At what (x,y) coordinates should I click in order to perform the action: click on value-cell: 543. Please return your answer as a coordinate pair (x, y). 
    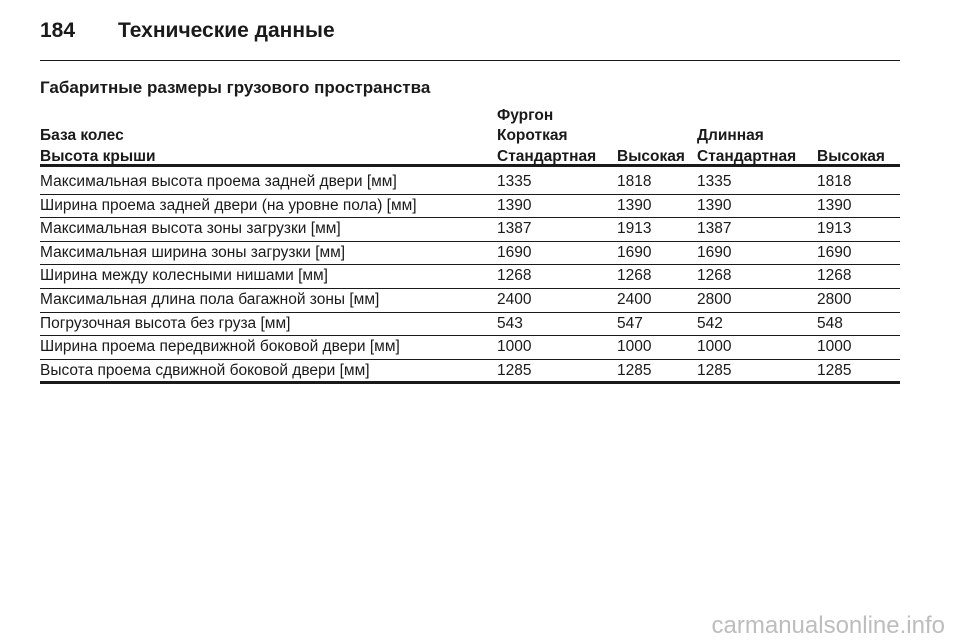
    Looking at the image, I should click on (510, 323).